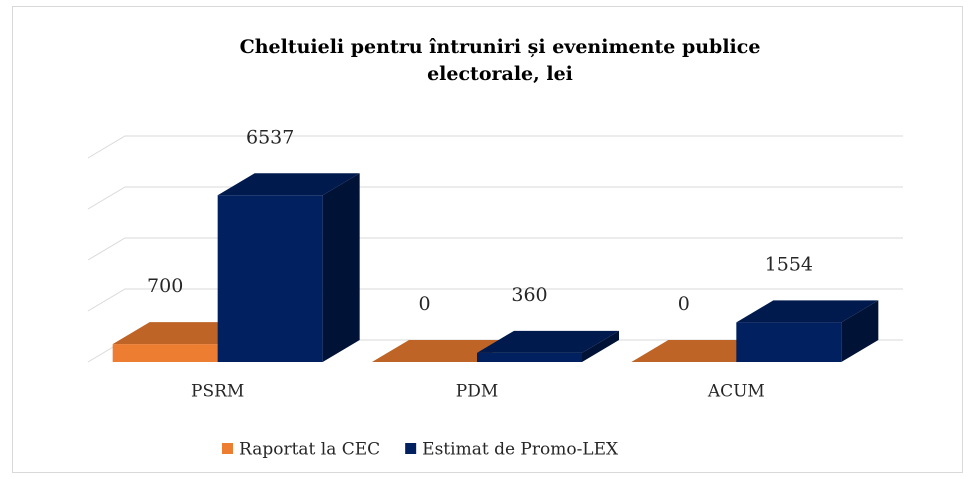  Describe the element at coordinates (309, 450) in the screenshot. I see `legend-label: Raportat la CEC` at that location.